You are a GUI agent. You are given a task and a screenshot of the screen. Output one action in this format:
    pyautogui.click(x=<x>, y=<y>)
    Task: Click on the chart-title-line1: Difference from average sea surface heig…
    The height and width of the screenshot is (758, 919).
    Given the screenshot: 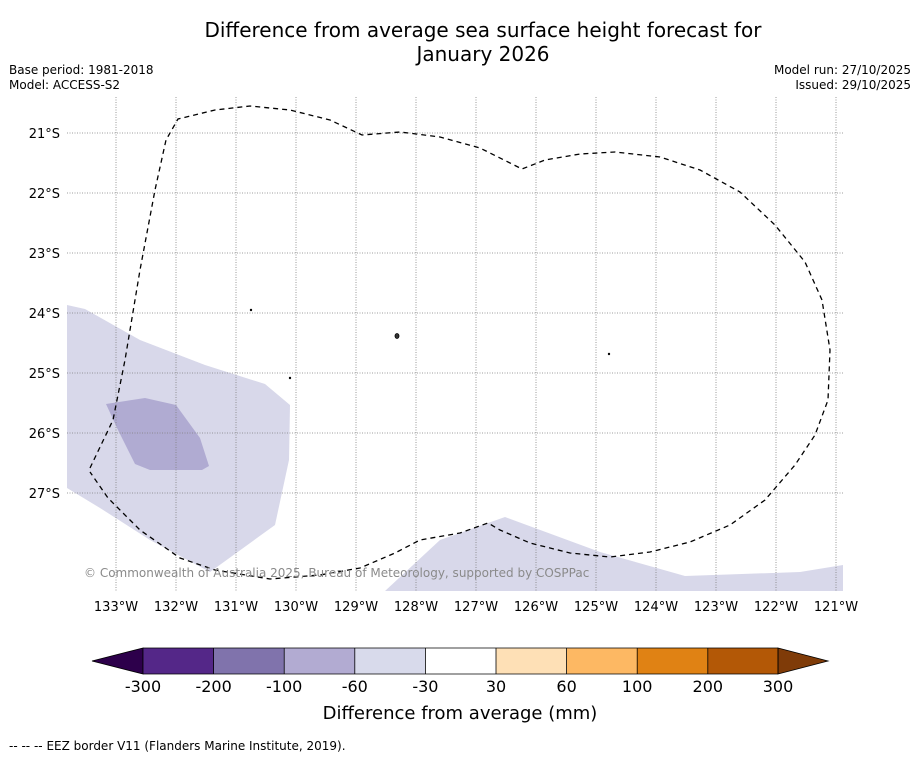 What is the action you would take?
    pyautogui.click(x=483, y=30)
    